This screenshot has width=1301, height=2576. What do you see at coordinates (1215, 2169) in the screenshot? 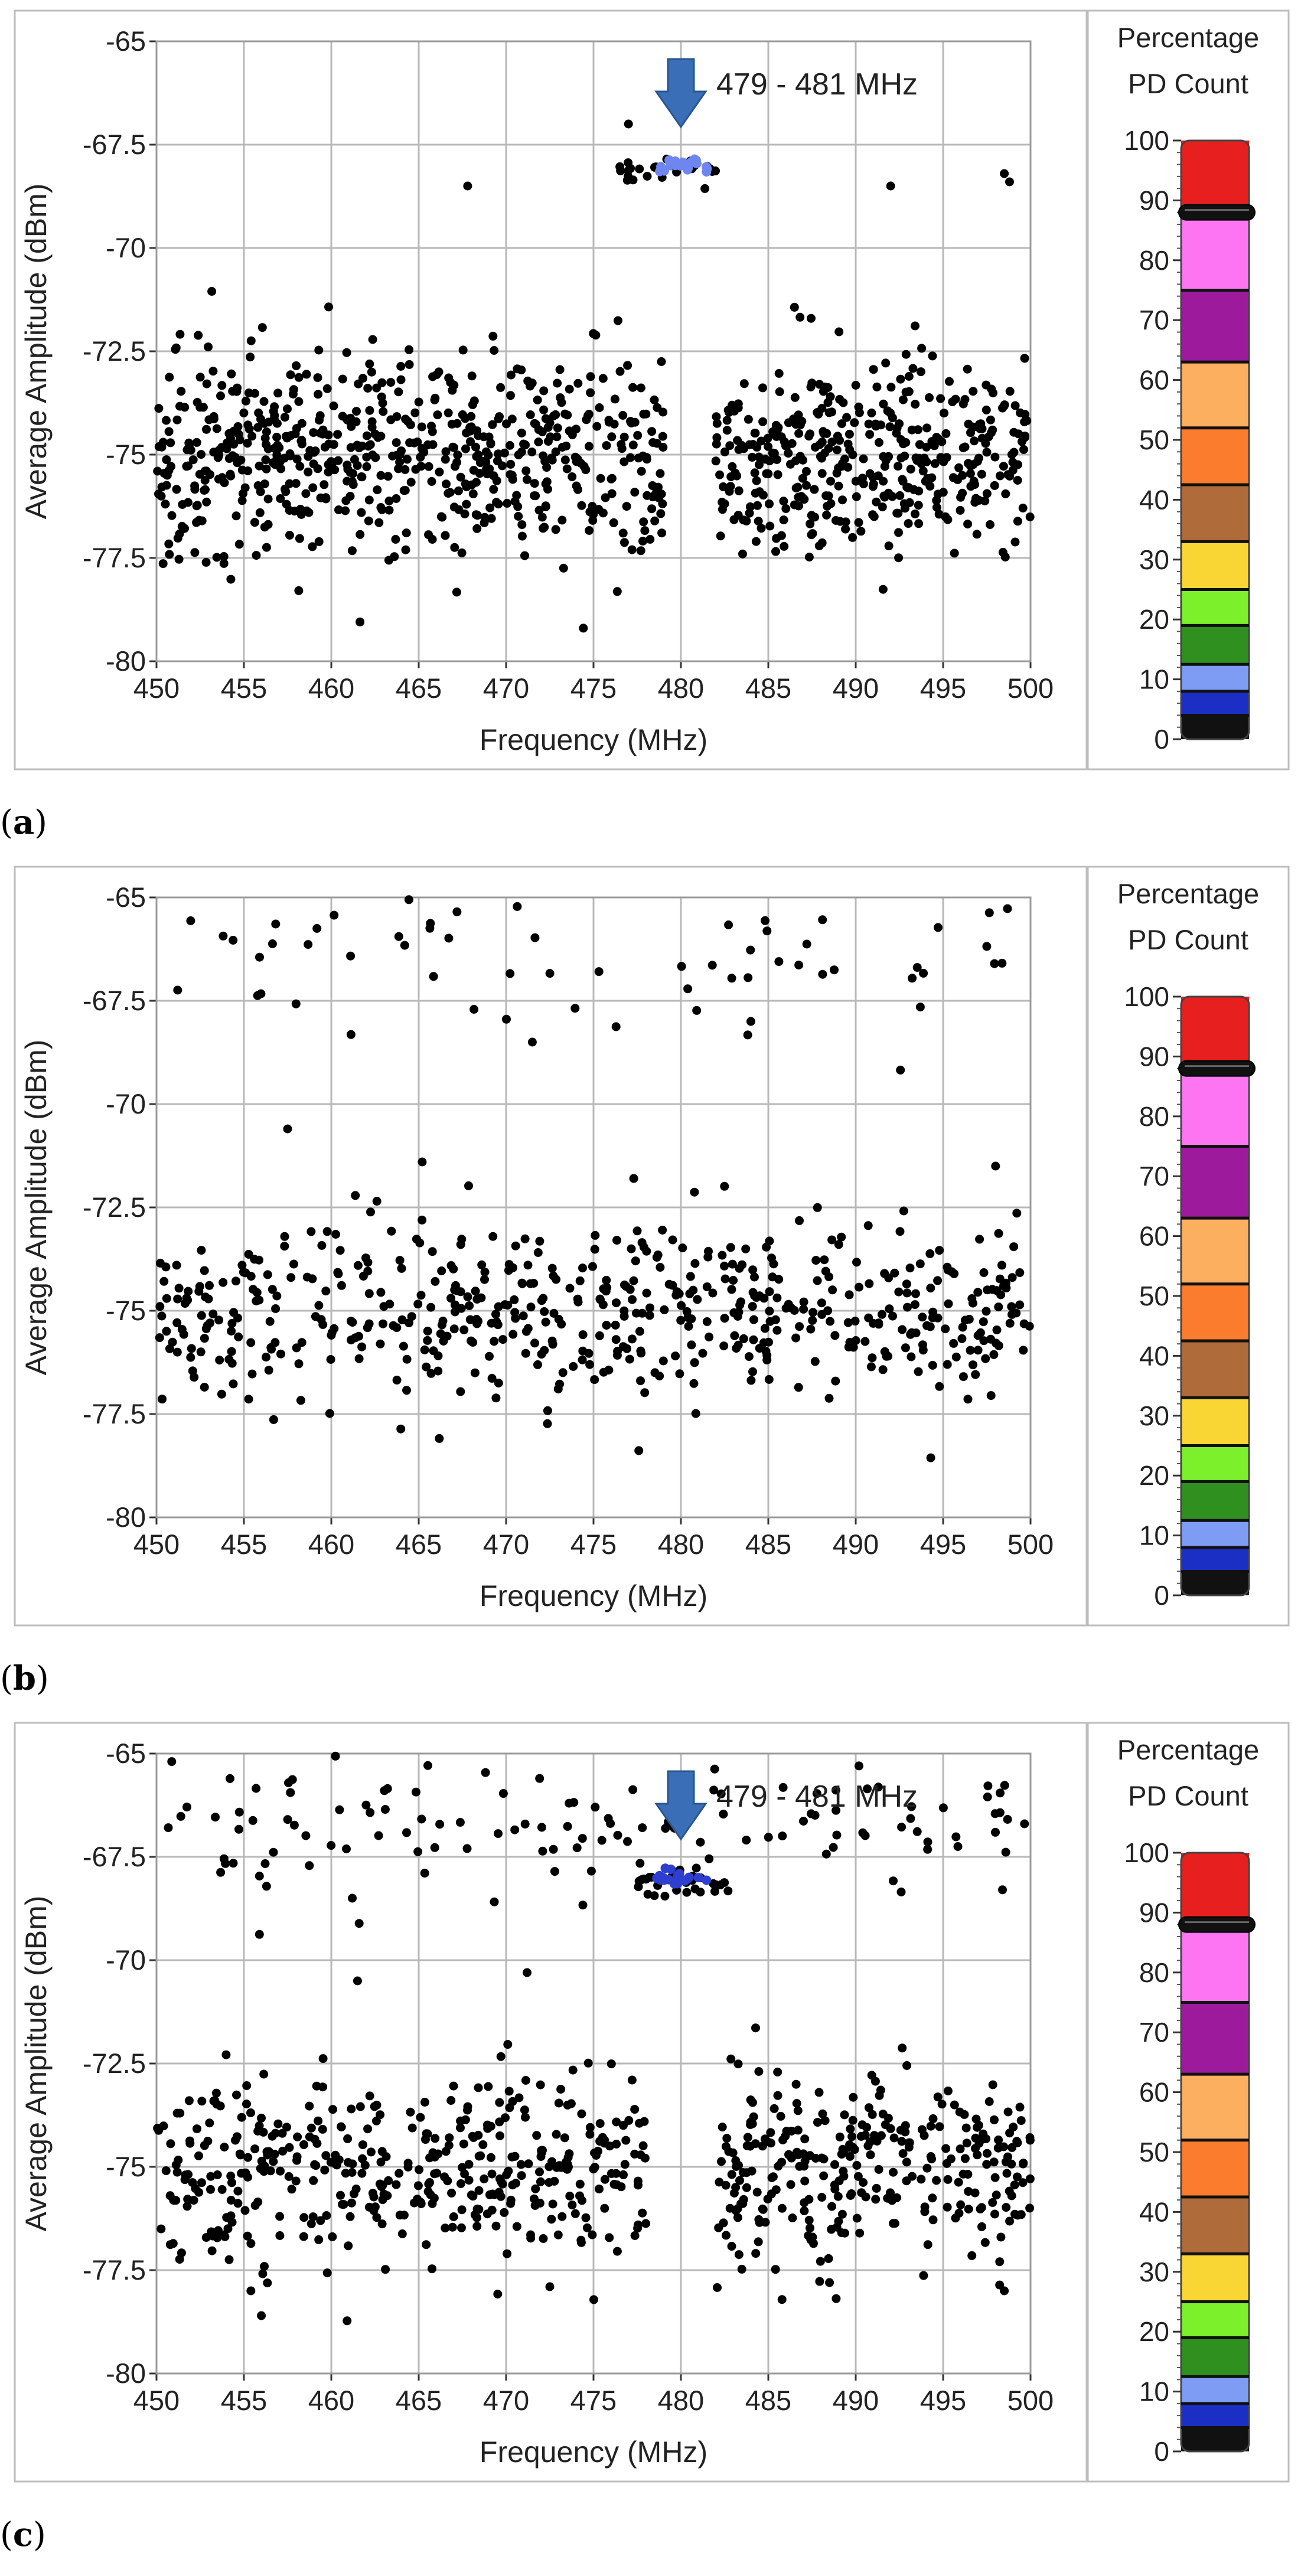
I see `colorbar-segment` at bounding box center [1215, 2169].